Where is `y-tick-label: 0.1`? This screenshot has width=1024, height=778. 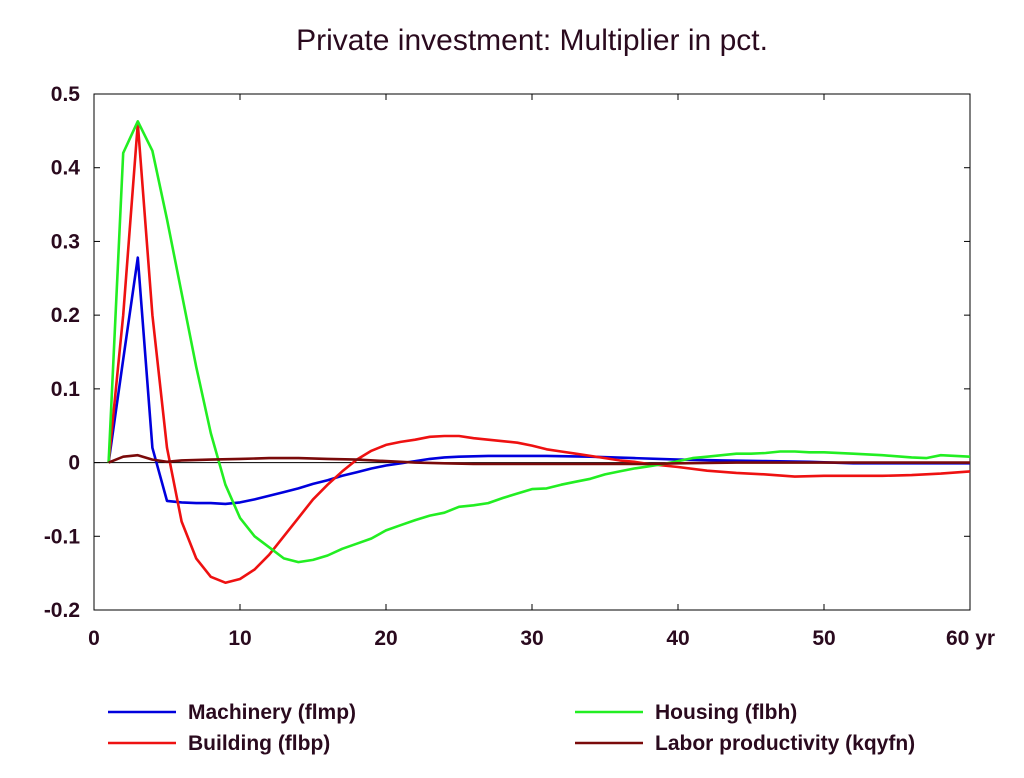
y-tick-label: 0.1 is located at coordinates (66, 389).